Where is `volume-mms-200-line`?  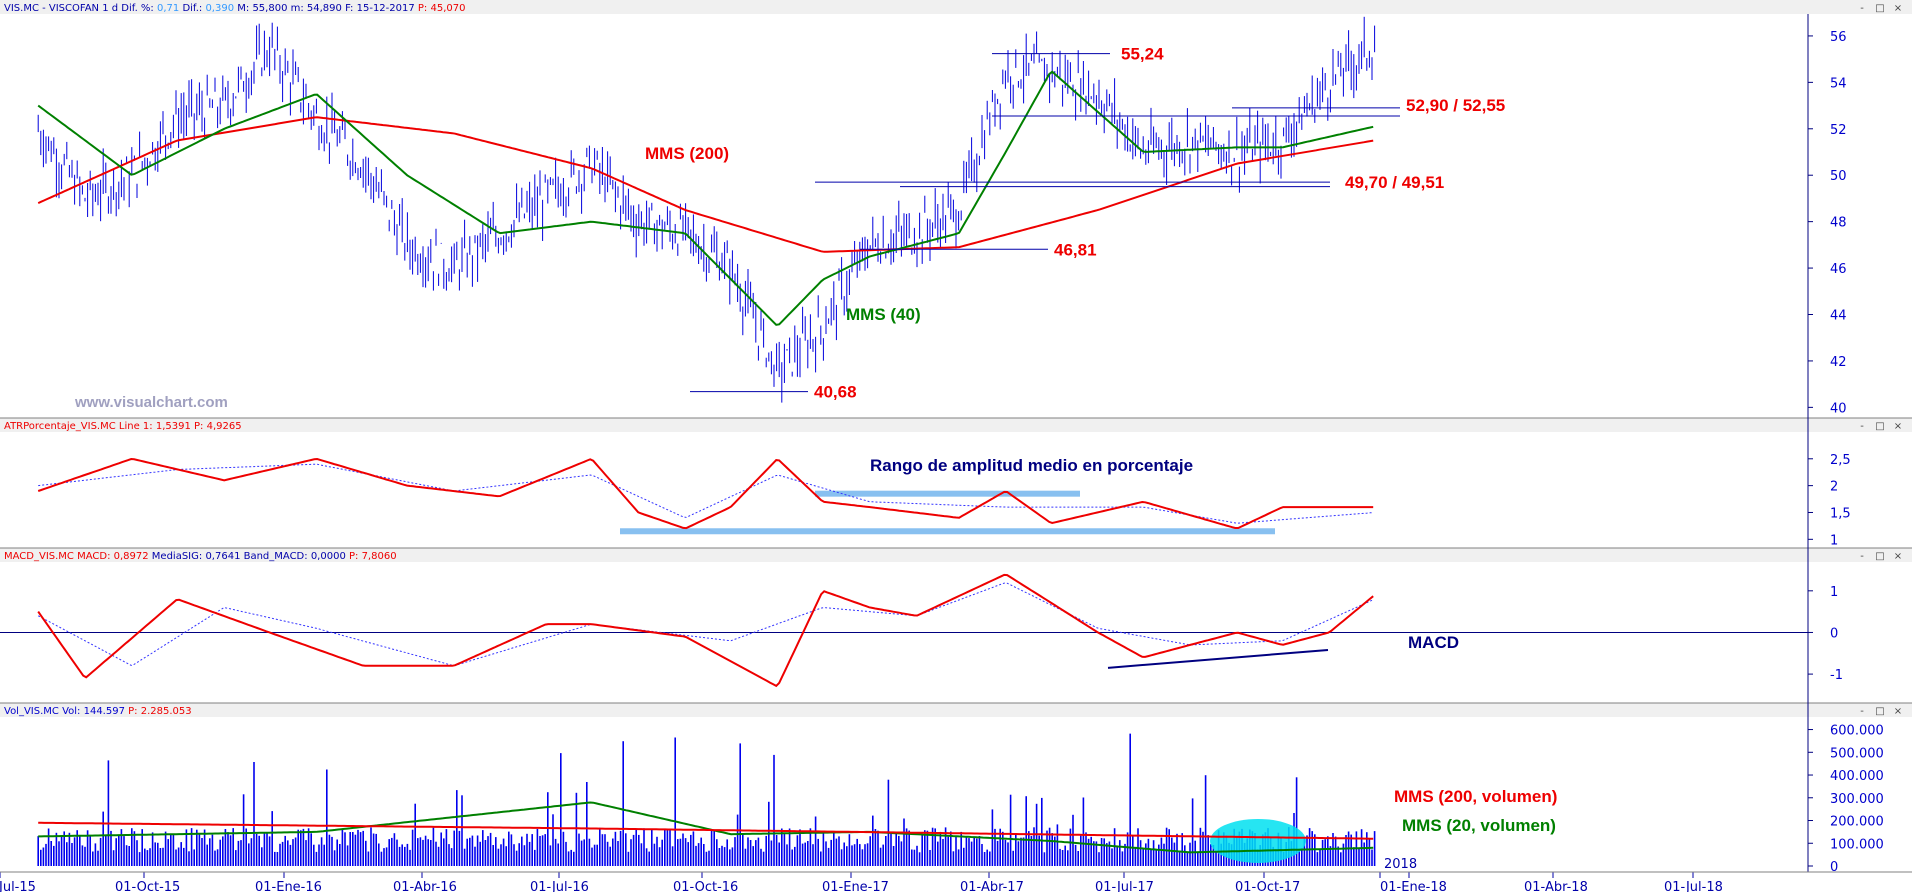 volume-mms-200-line is located at coordinates (706, 830).